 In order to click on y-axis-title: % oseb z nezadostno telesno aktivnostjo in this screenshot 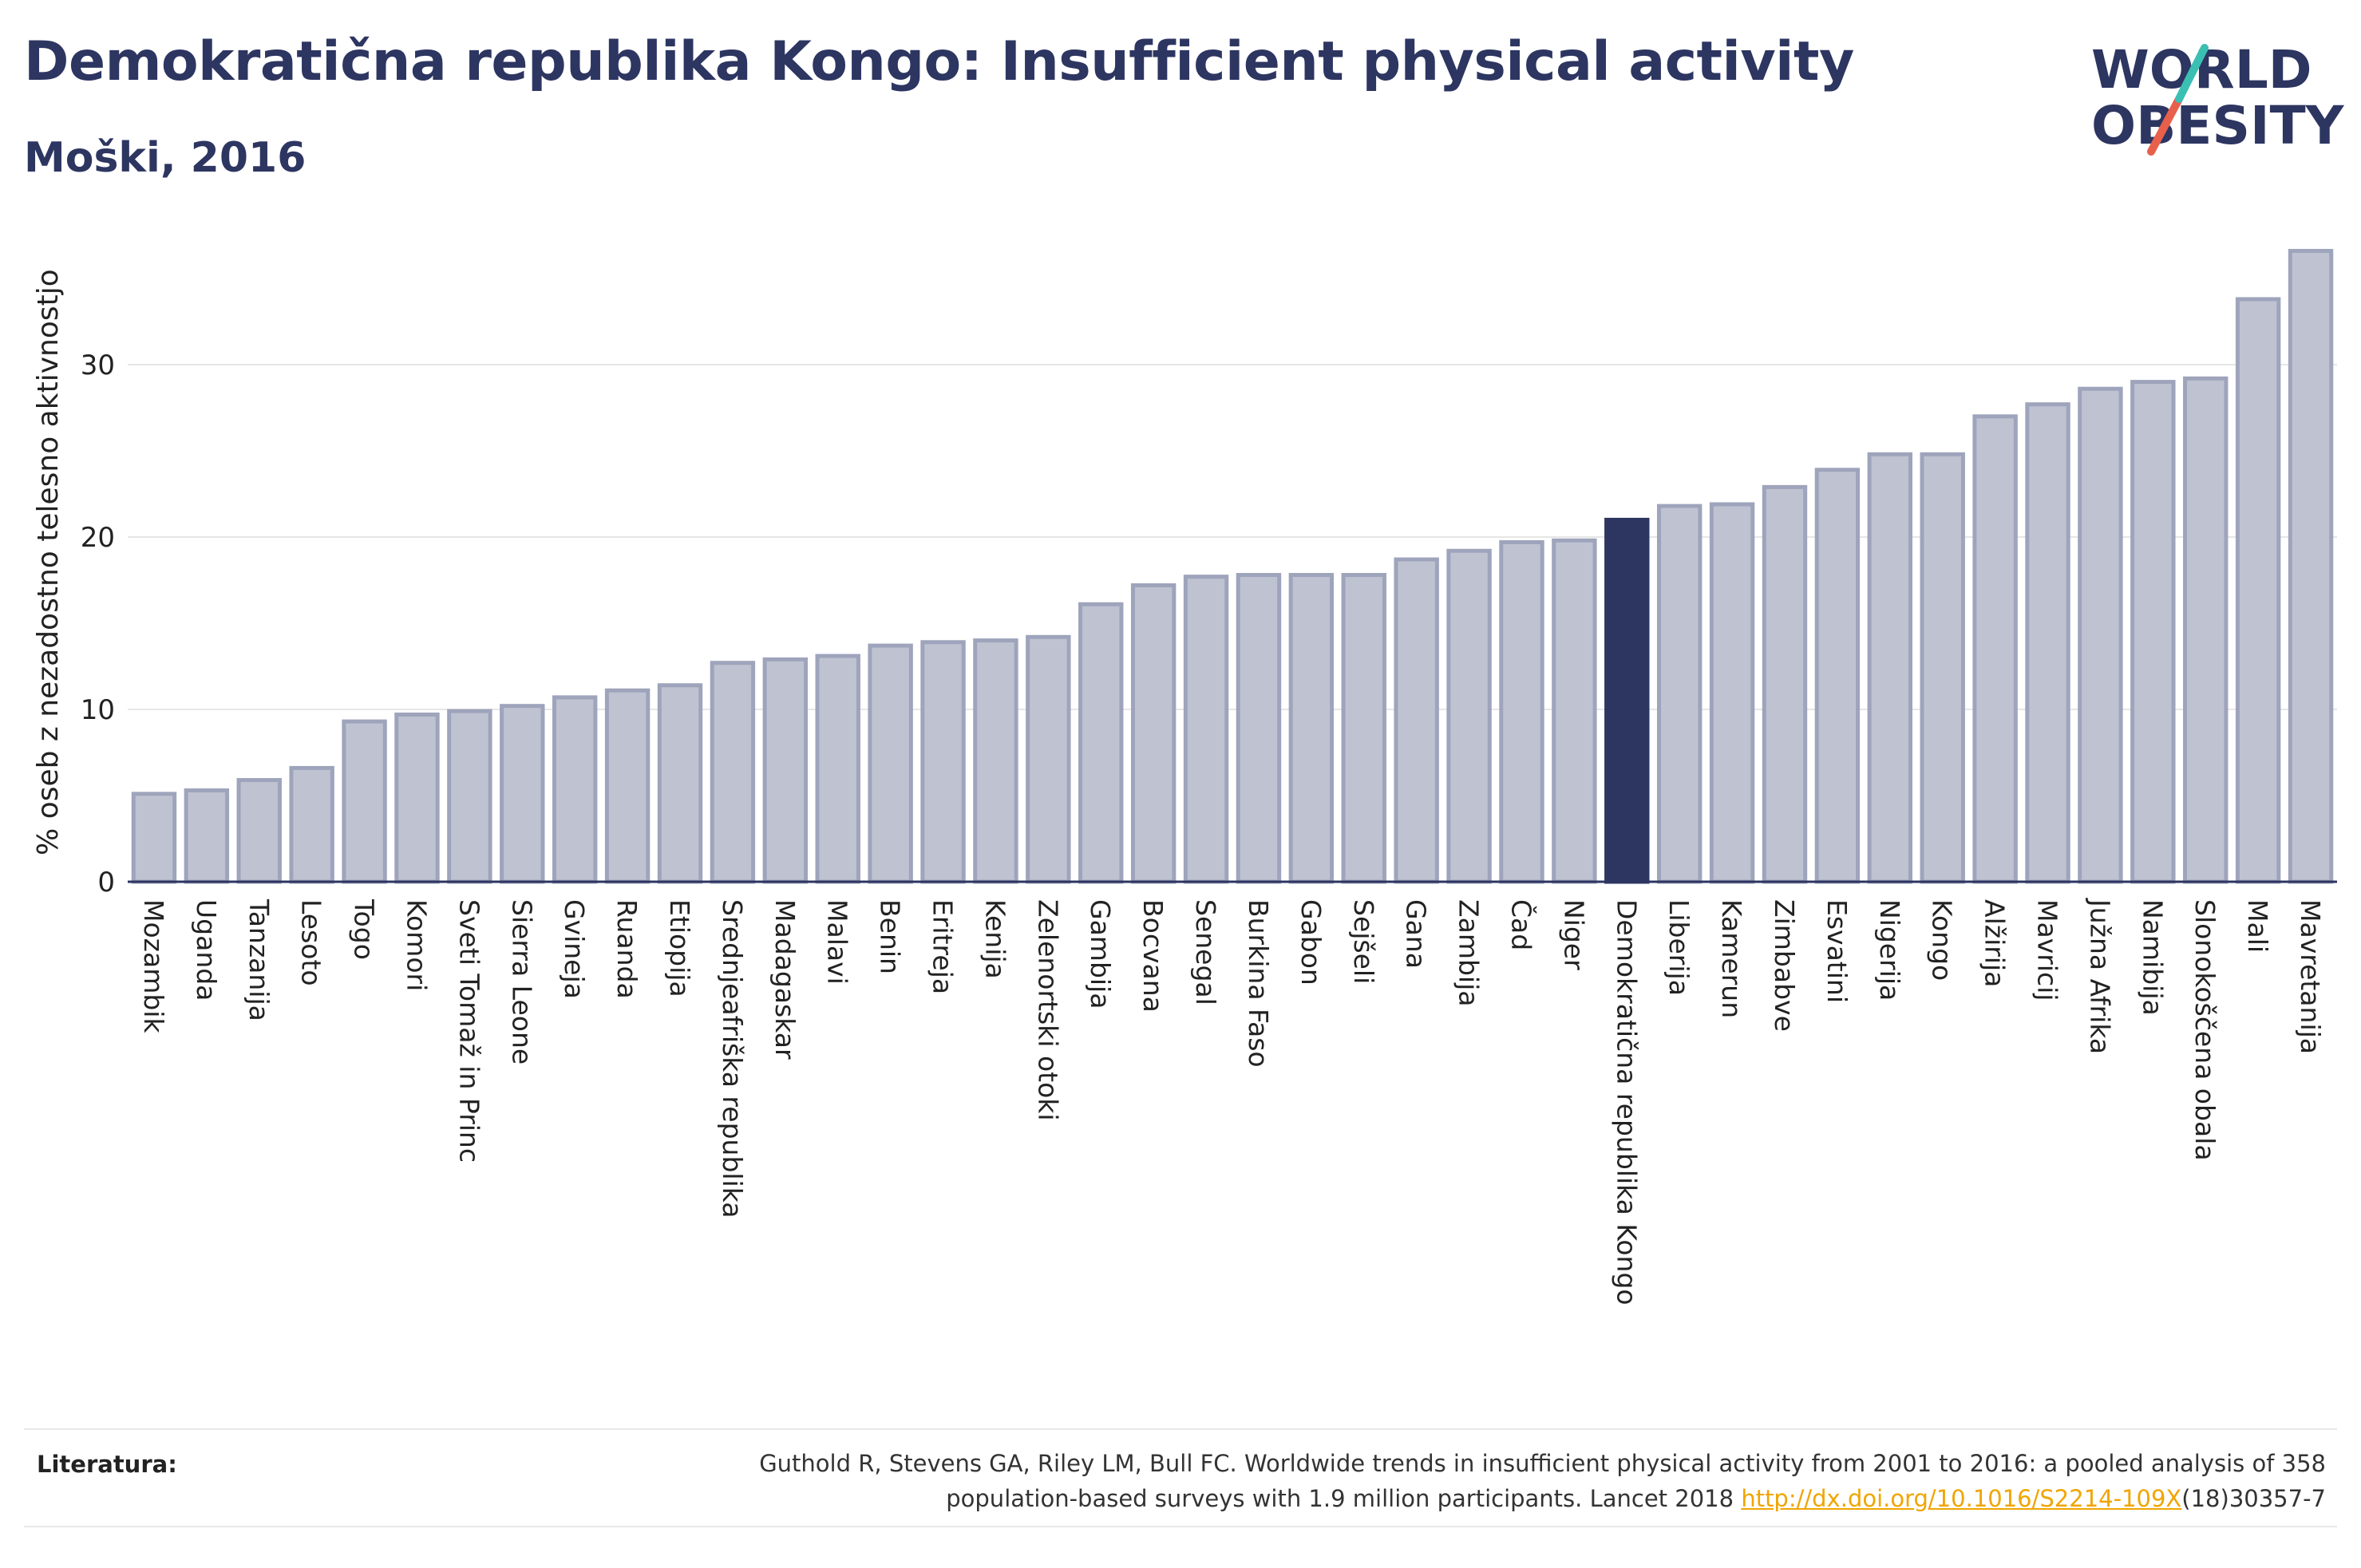, I will do `click(48, 562)`.